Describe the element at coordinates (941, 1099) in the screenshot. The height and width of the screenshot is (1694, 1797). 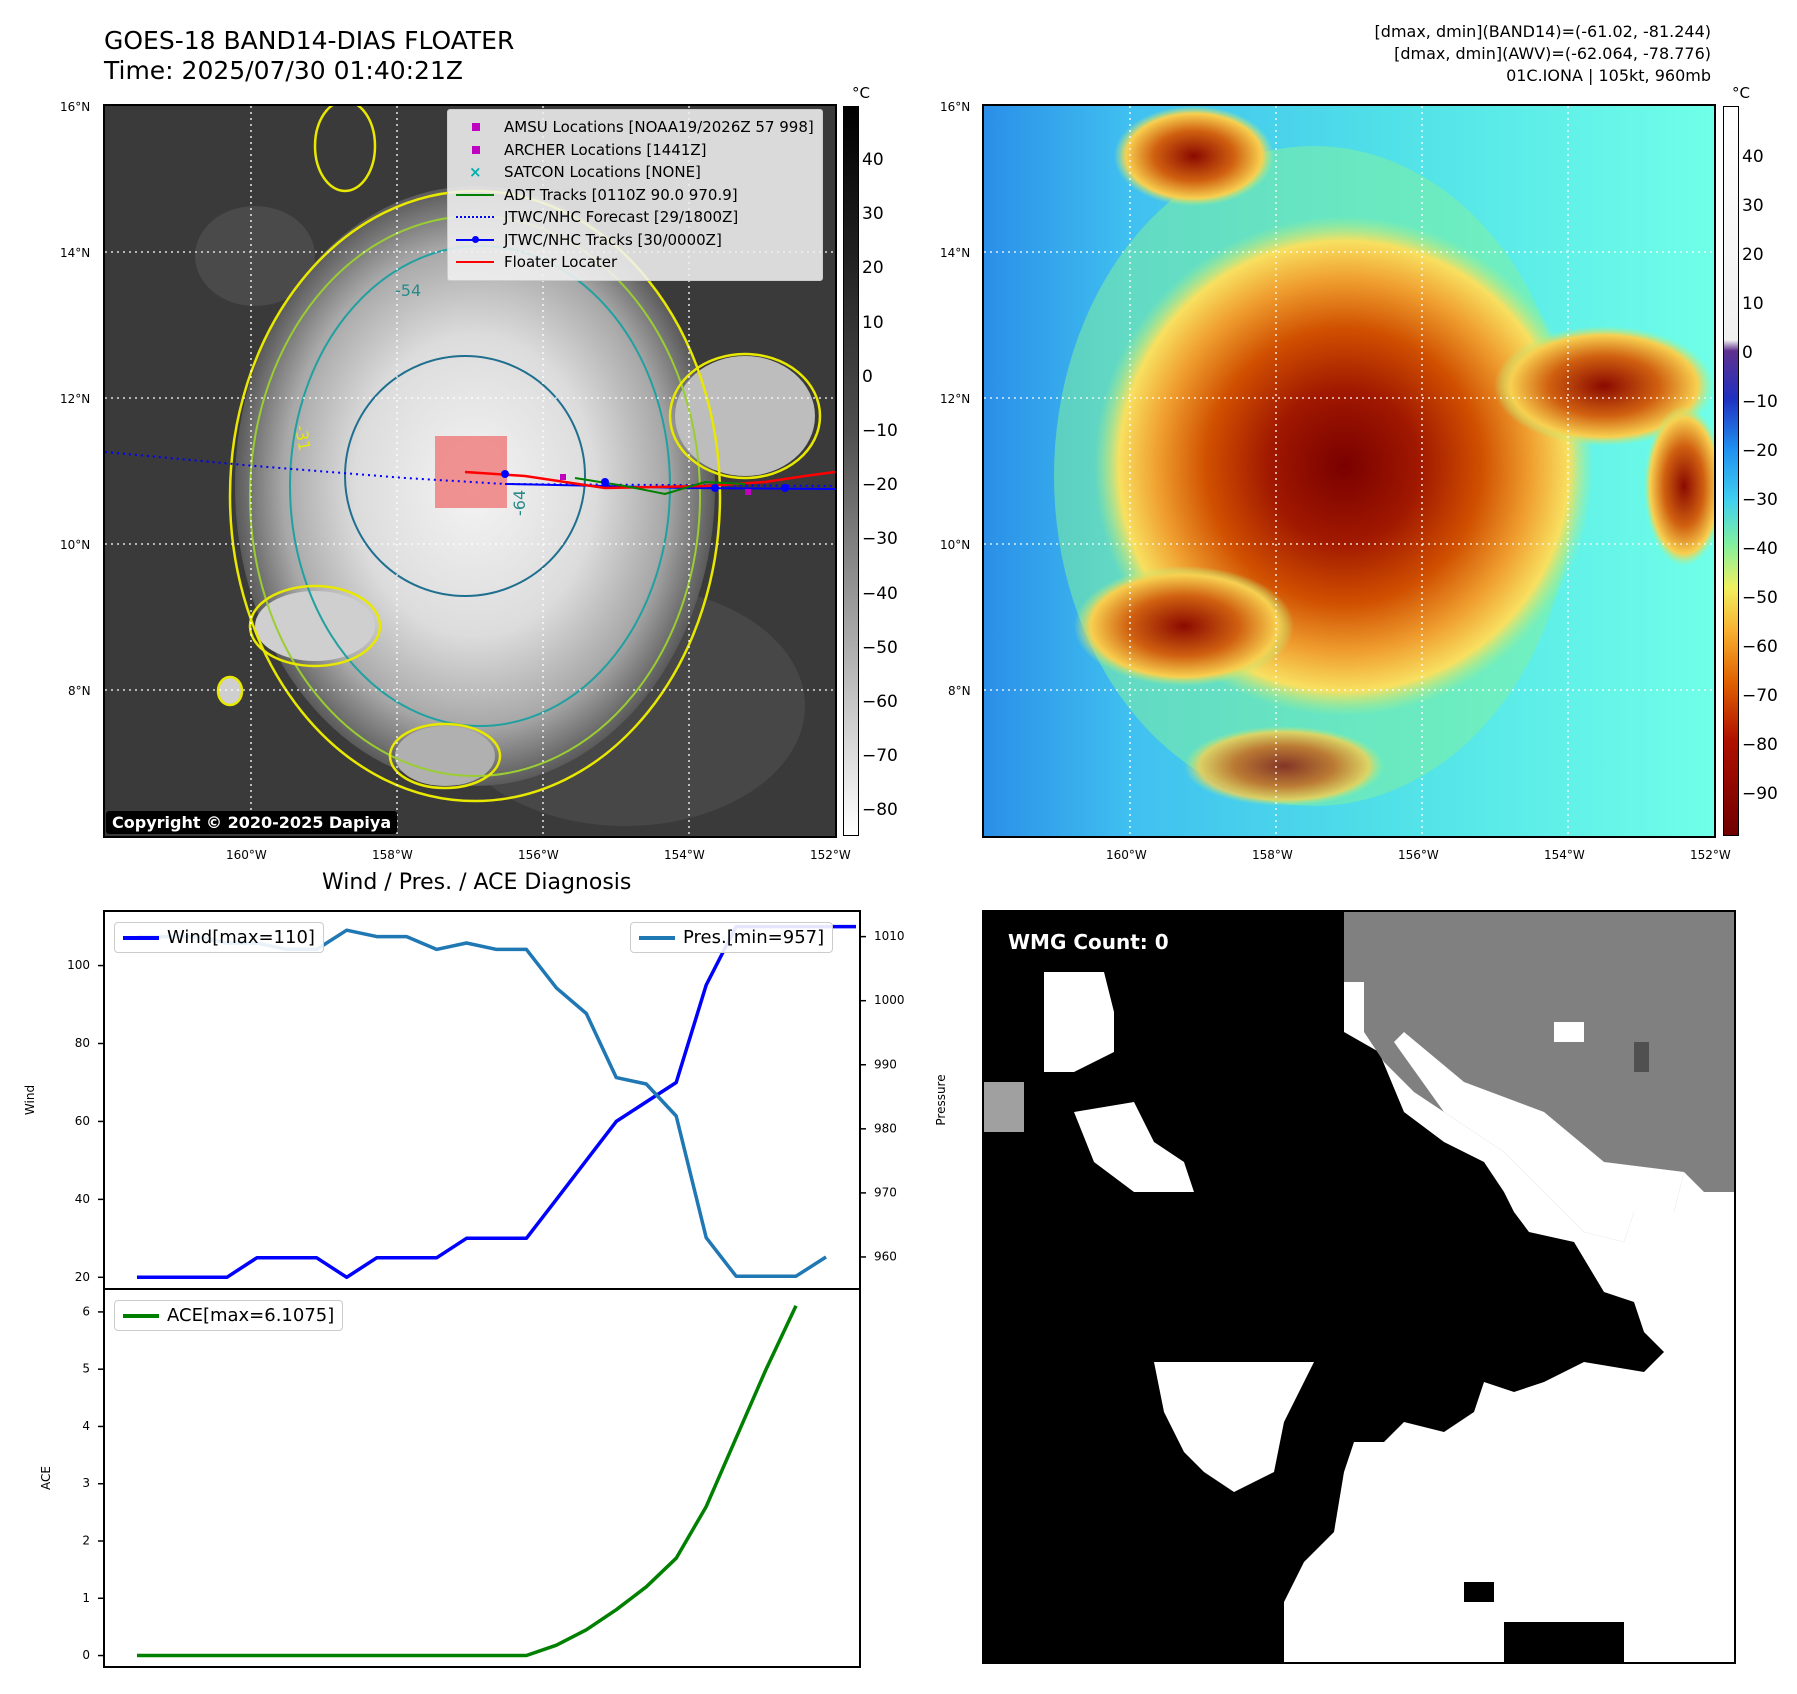
I see `pressure-axis-label: Pressure` at that location.